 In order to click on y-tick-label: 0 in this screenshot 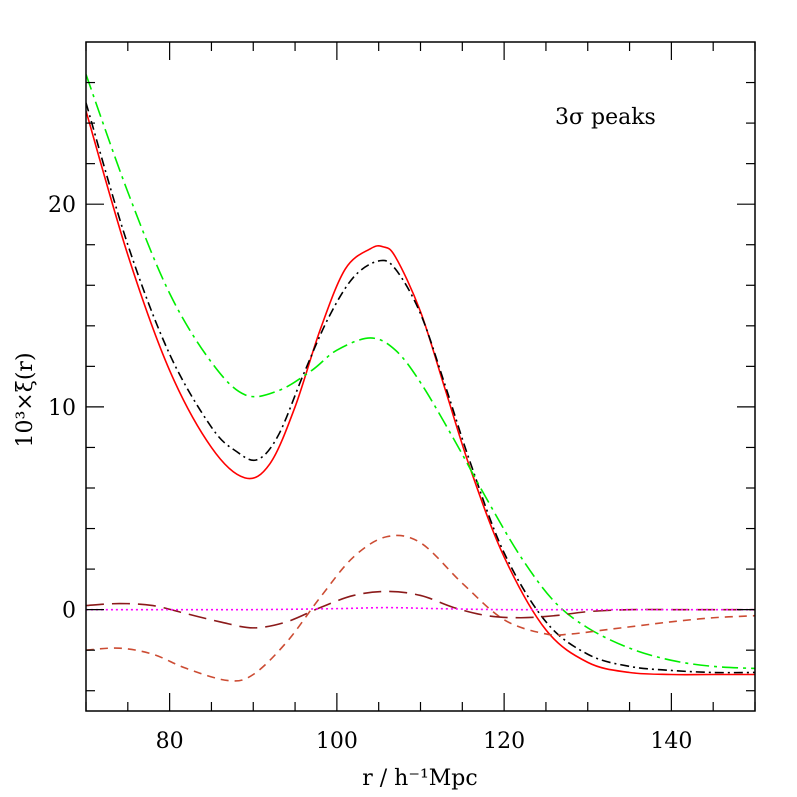, I will do `click(69, 611)`.